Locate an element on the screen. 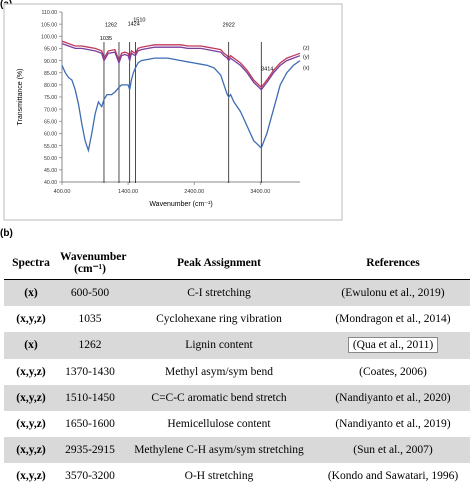 This screenshot has height=490, width=474. reference-box: (Qua et al., 2011) is located at coordinates (393, 345).